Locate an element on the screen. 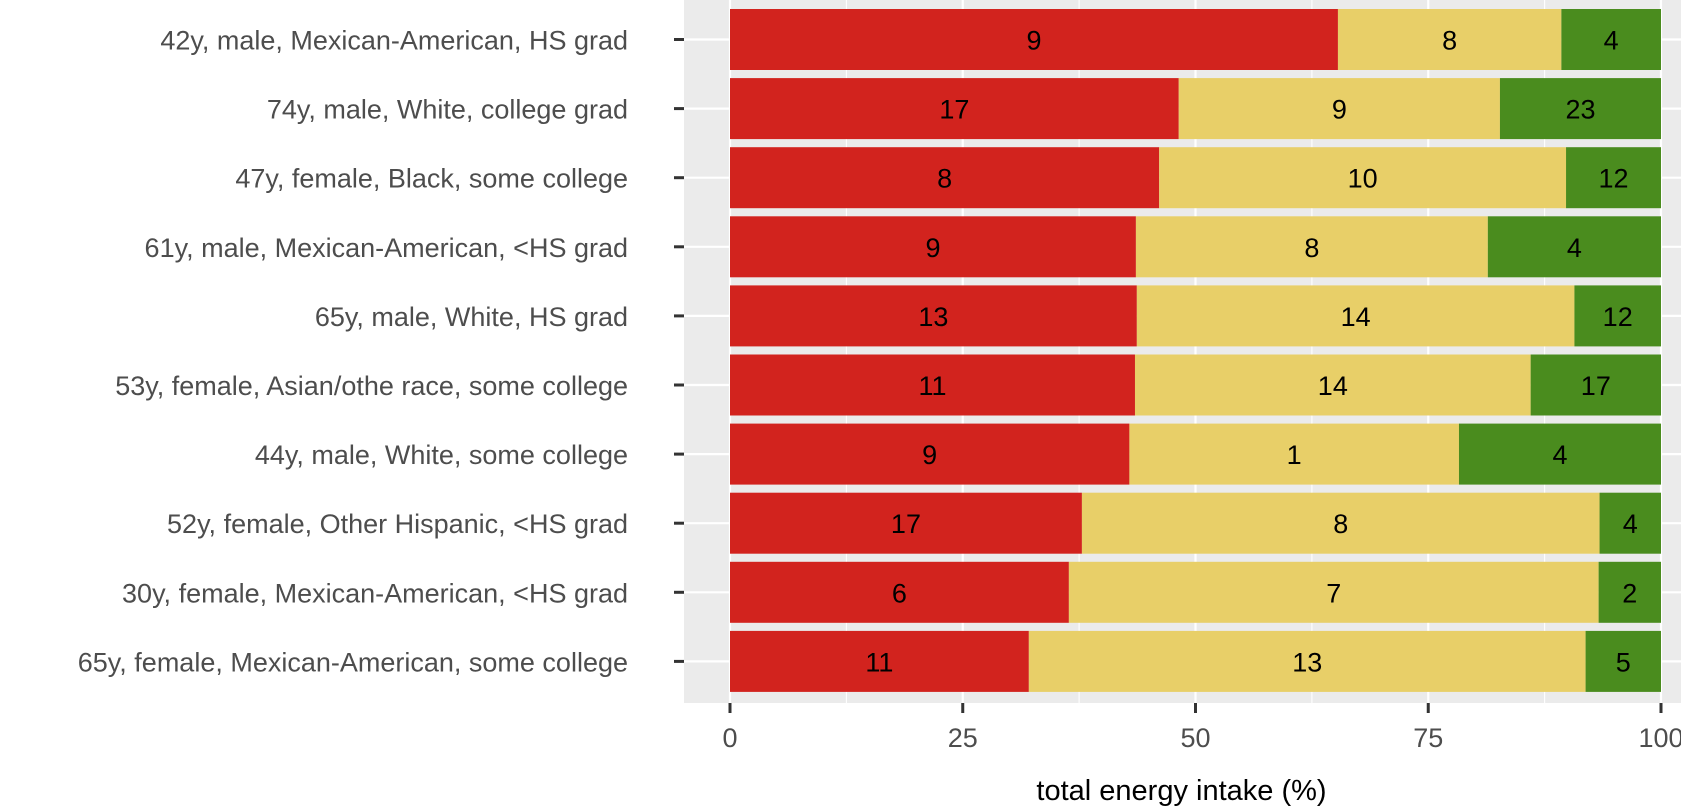 This screenshot has height=808, width=1681. category-label: 44y, male, White, some college is located at coordinates (441, 455).